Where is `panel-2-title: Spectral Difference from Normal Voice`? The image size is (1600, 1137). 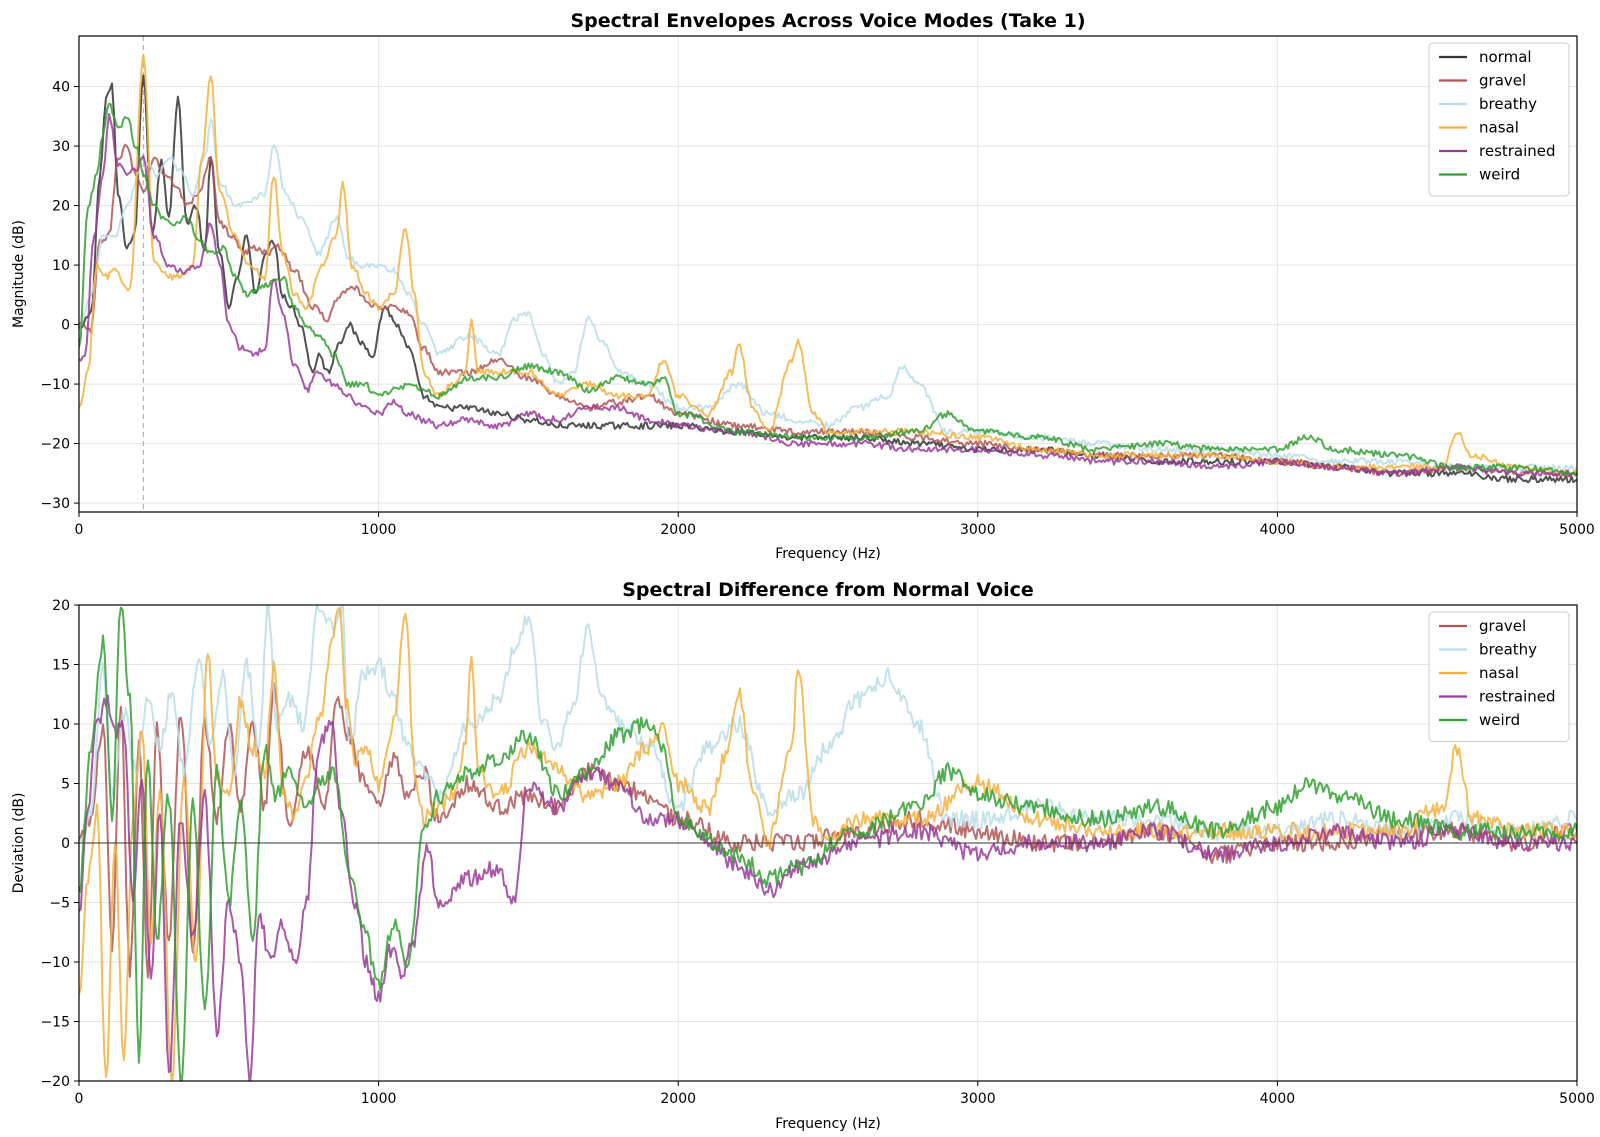
panel-2-title: Spectral Difference from Normal Voice is located at coordinates (828, 590).